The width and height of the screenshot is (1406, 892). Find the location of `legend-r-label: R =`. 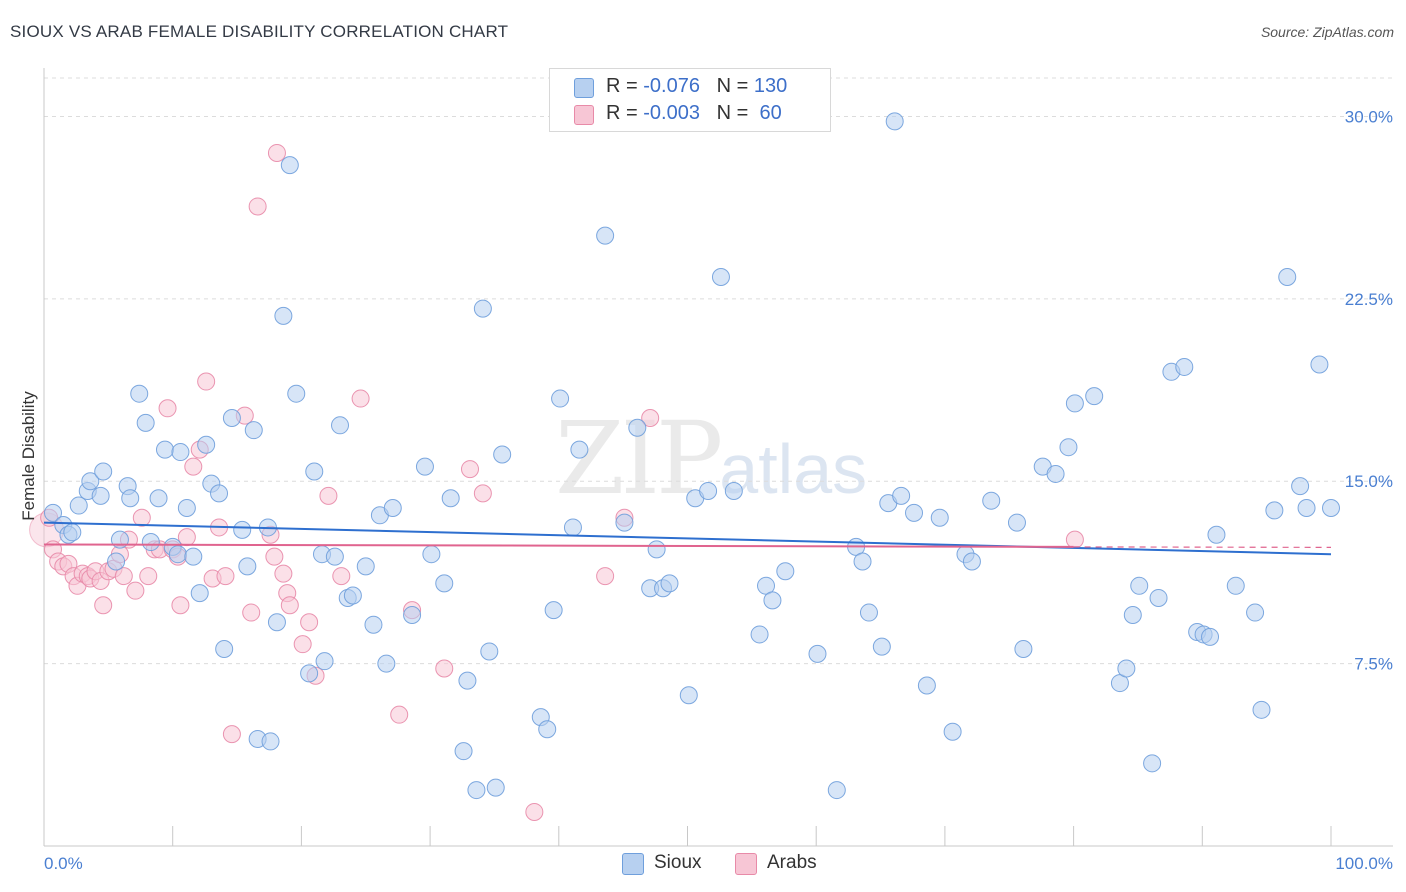

legend-r-label: R = is located at coordinates (625, 86).